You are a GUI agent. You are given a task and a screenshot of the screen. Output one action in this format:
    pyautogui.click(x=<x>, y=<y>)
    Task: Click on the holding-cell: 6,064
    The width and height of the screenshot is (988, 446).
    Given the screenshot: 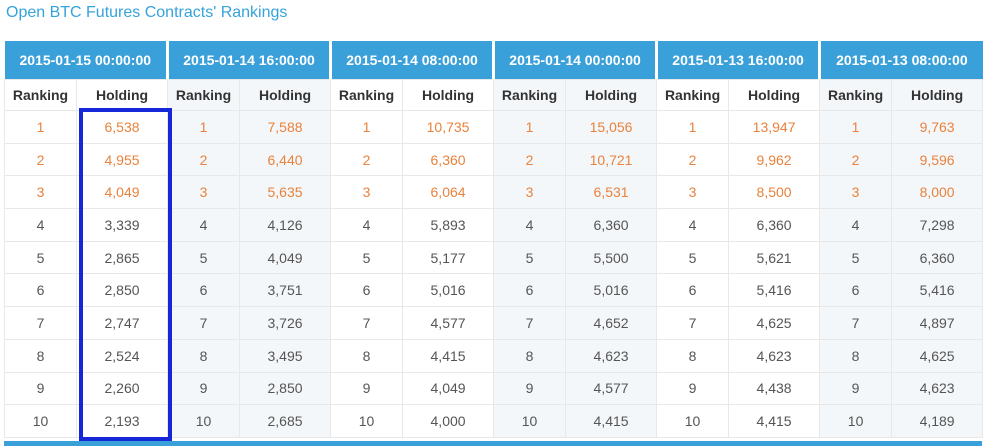 What is the action you would take?
    pyautogui.click(x=448, y=192)
    